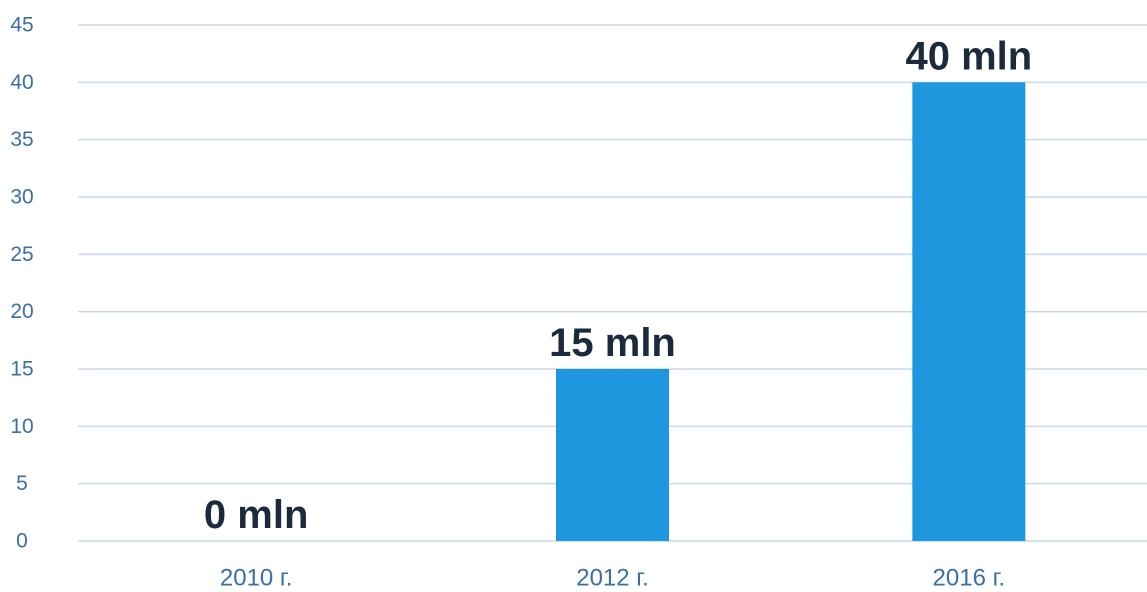  Describe the element at coordinates (256, 578) in the screenshot. I see `x-tick-label: 2010 г.` at that location.